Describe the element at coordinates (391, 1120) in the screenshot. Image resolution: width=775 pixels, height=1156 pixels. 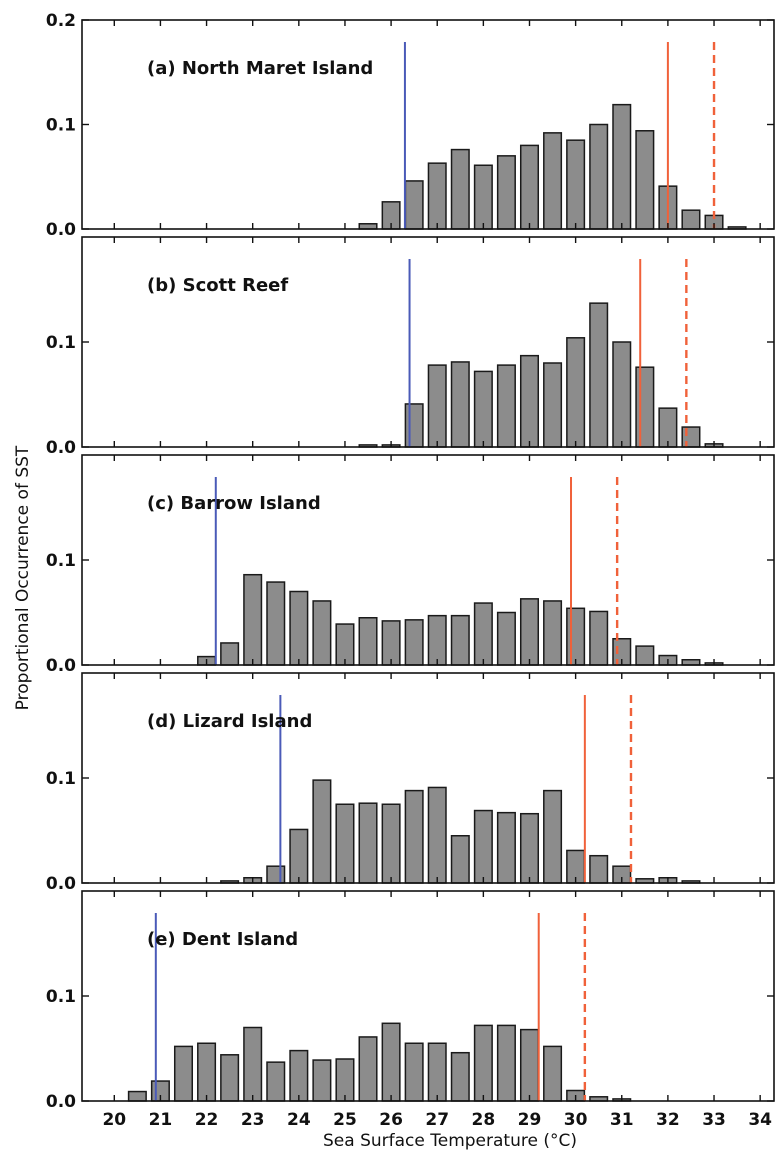
I see `x-tick-label: 26` at that location.